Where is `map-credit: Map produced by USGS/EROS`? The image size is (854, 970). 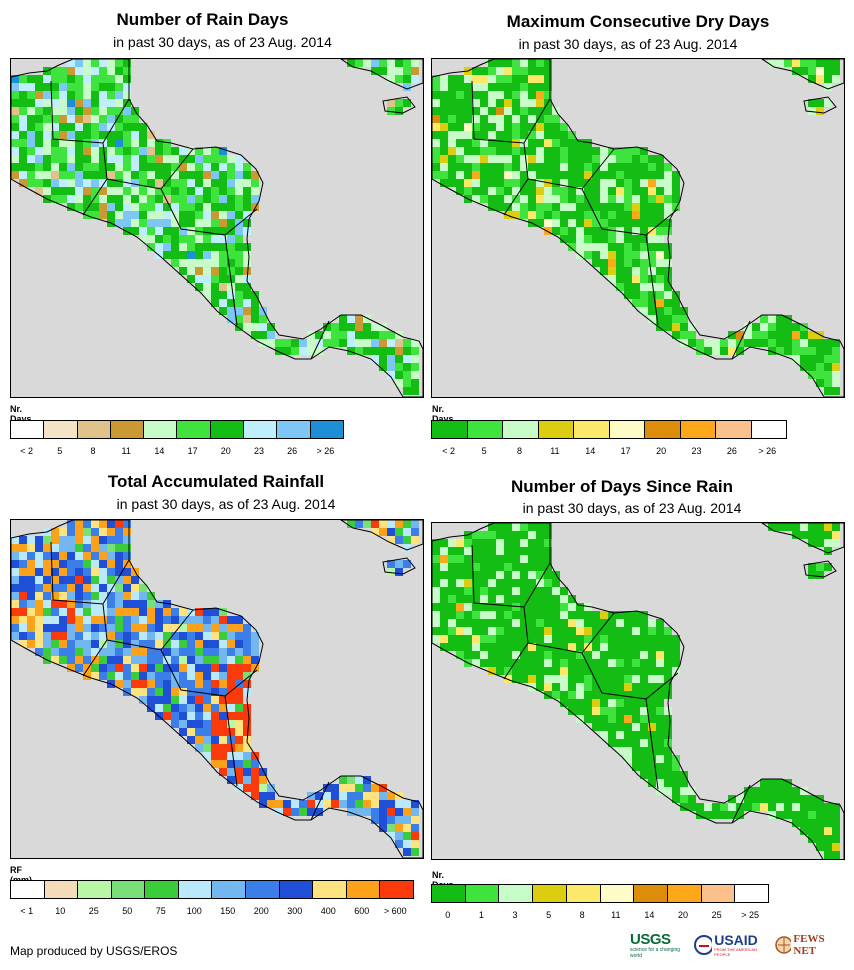
map-credit: Map produced by USGS/EROS is located at coordinates (94, 951).